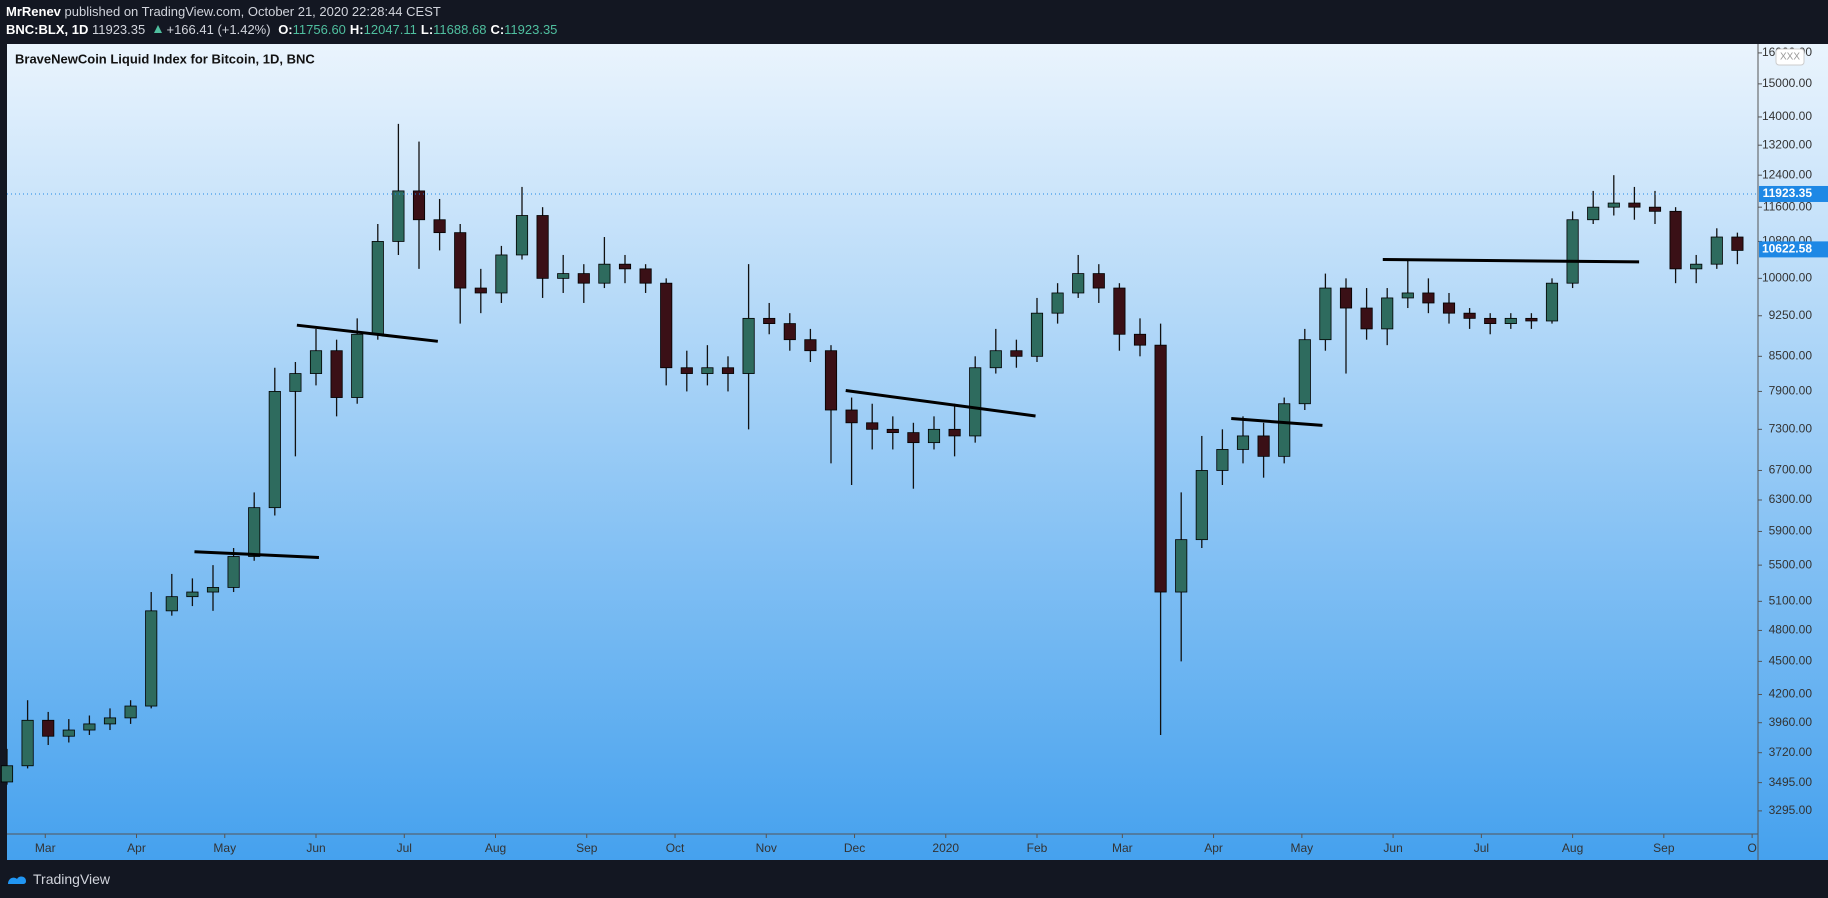  I want to click on y-tick-label: 6300.00, so click(1791, 499).